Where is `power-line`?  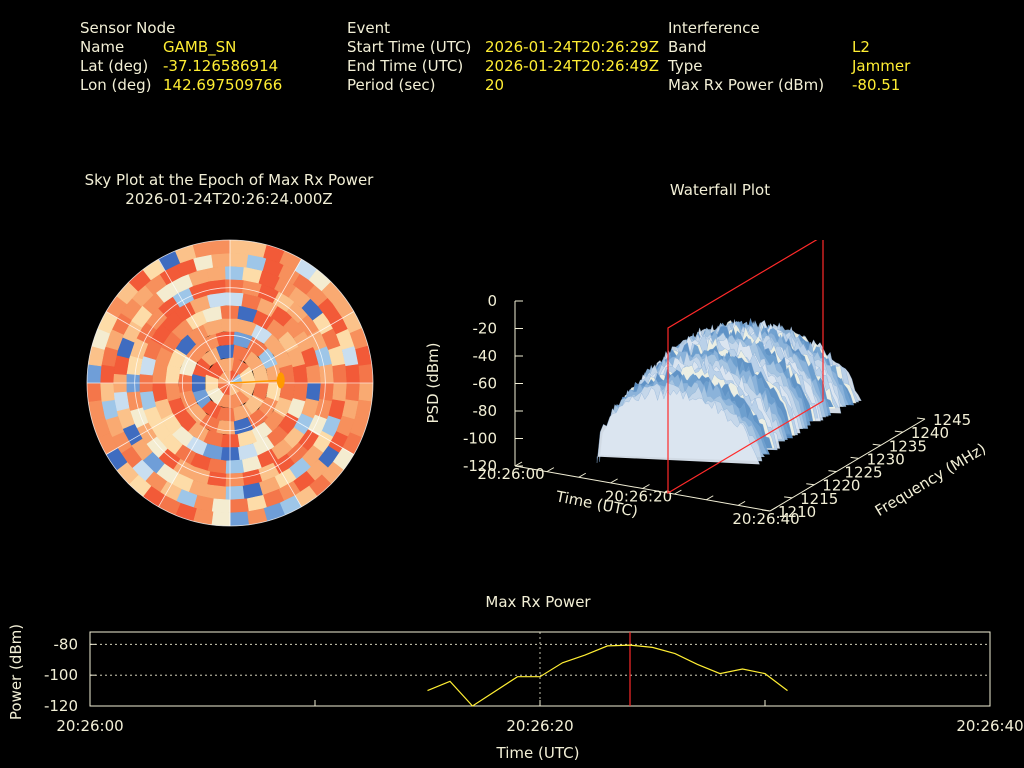
power-line is located at coordinates (607, 675).